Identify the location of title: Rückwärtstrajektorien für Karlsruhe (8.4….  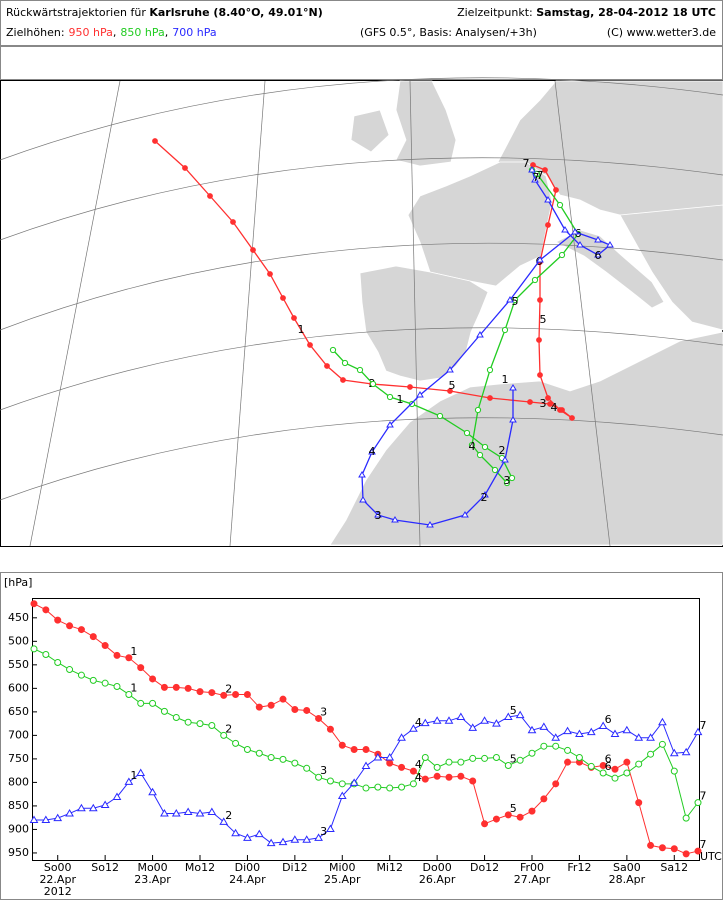
(164, 12).